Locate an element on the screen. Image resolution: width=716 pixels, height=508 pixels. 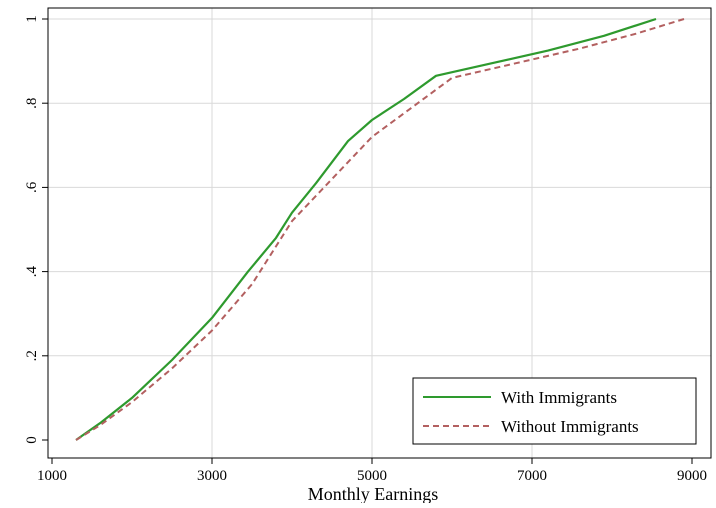
x-tick-label: 1000 is located at coordinates (52, 476).